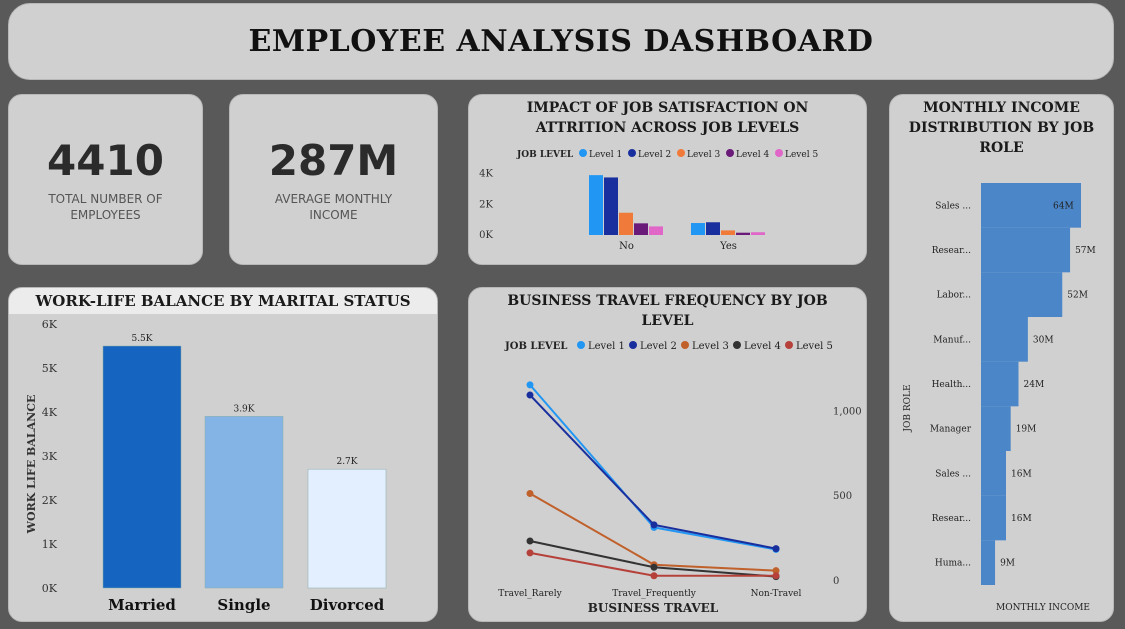 This screenshot has height=629, width=1125. Describe the element at coordinates (346, 462) in the screenshot. I see `data-label: 2.7K` at that location.